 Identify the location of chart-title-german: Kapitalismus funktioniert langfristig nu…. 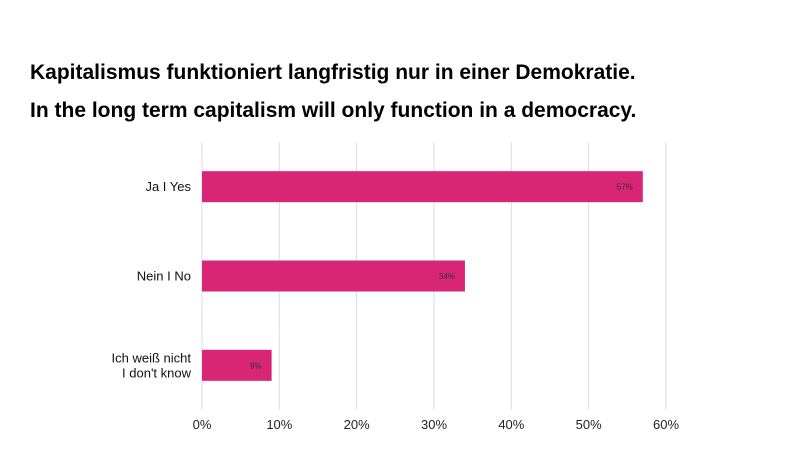
(333, 72).